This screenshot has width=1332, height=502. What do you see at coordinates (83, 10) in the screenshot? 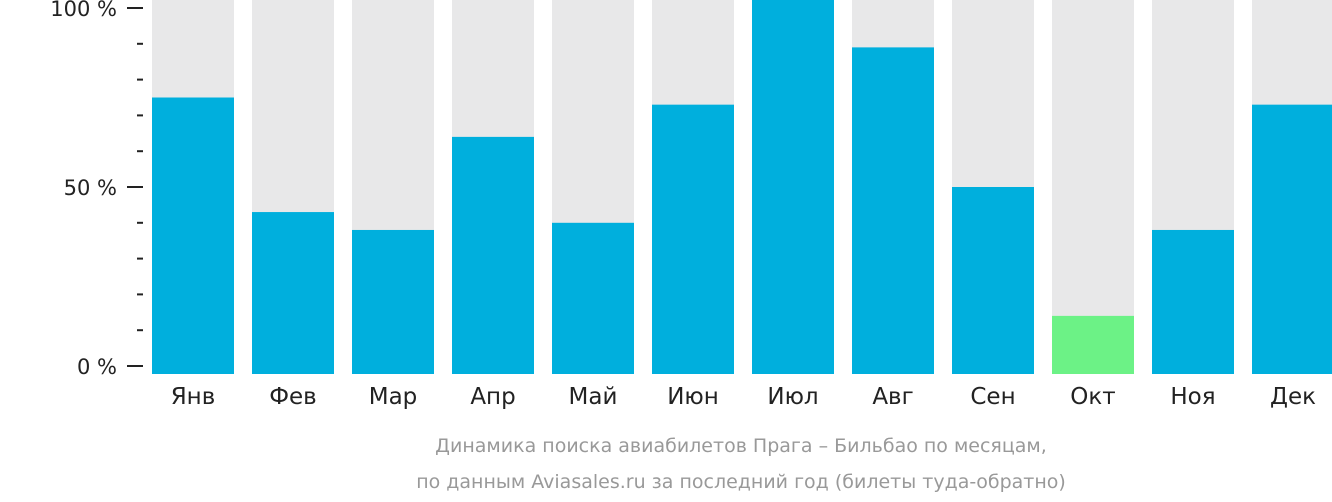
I see `y-tick-label-1: 100 %` at bounding box center [83, 10].